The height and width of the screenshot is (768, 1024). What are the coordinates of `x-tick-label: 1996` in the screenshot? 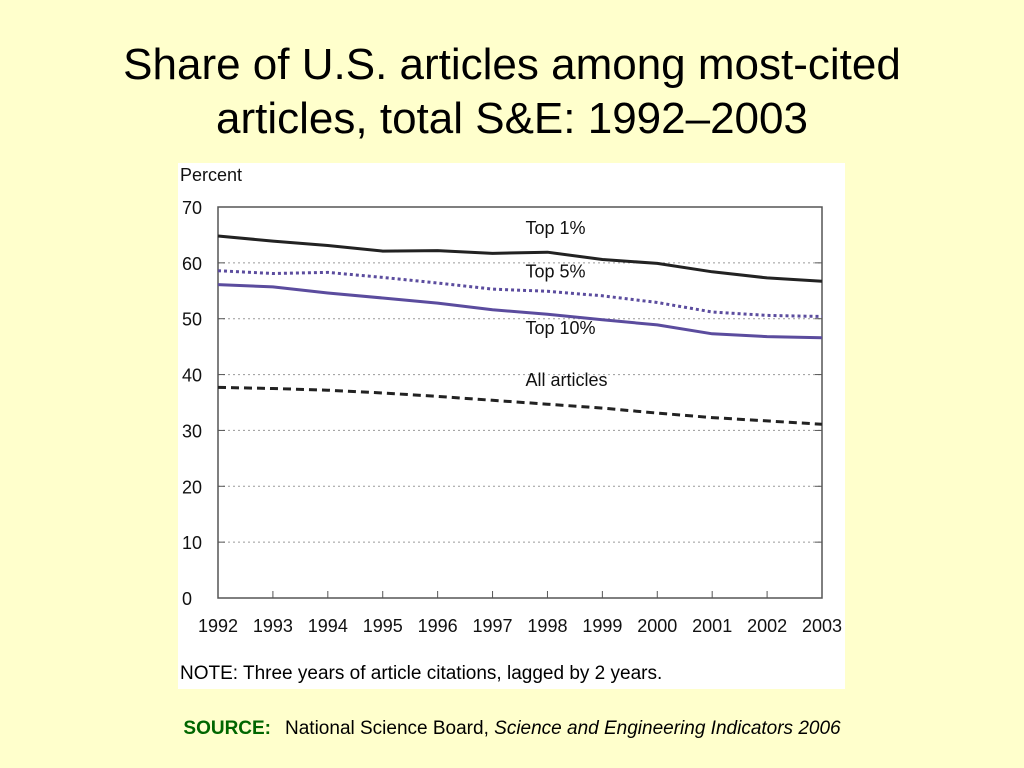 It's located at (438, 626).